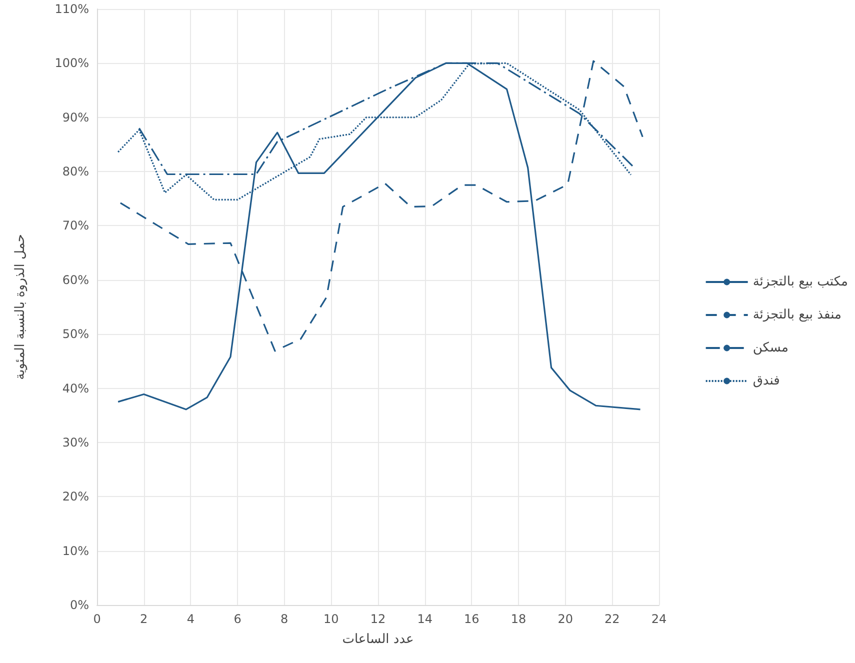 Image resolution: width=855 pixels, height=663 pixels. Describe the element at coordinates (424, 619) in the screenshot. I see `x-tick-label: 14` at that location.